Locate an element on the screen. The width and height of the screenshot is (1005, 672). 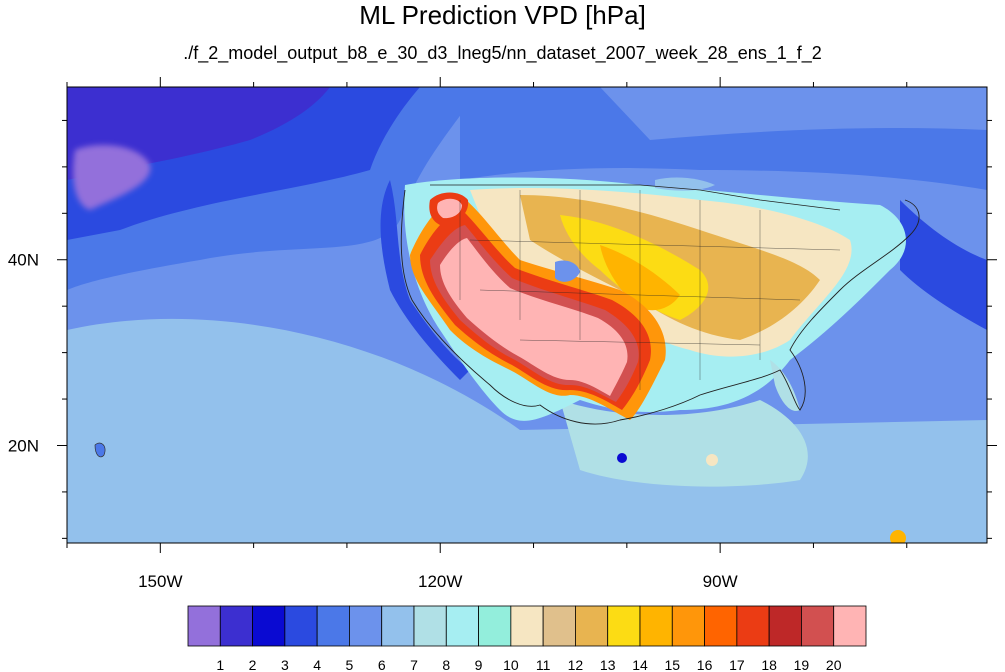
x-tick-label: 90W is located at coordinates (720, 581).